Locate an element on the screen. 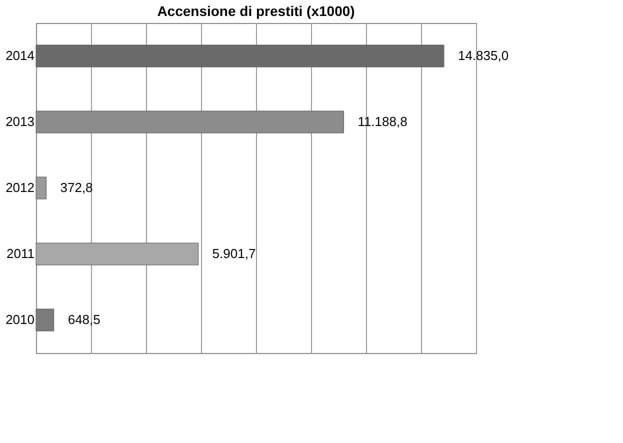 The image size is (623, 443). y-tick-label: 2014 is located at coordinates (20, 55).